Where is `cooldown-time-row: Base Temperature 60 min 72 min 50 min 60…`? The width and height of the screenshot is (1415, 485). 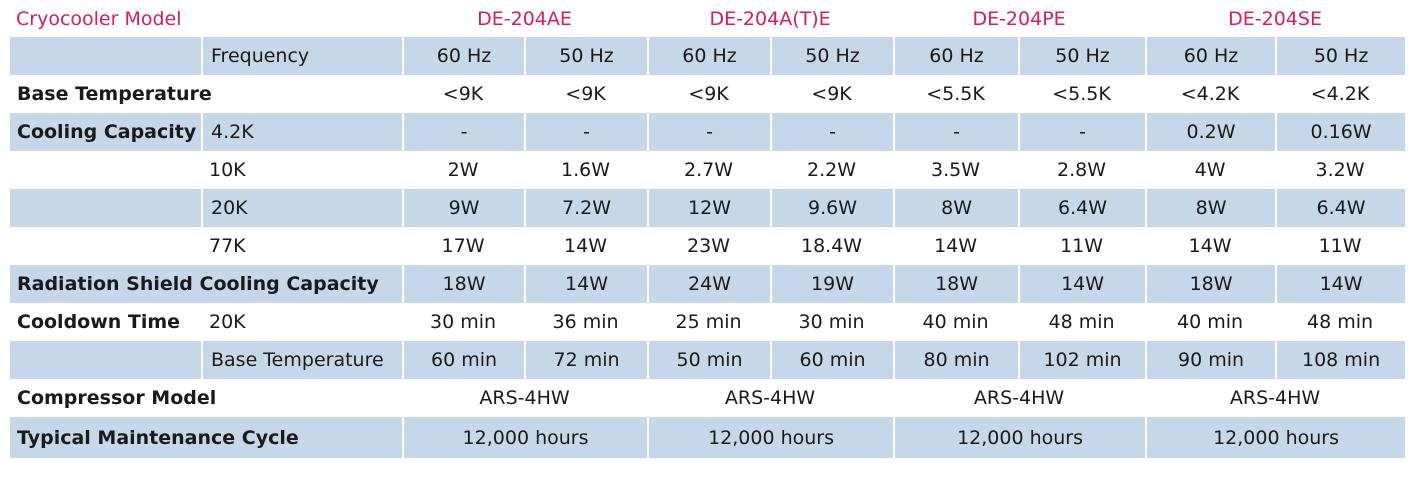
cooldown-time-row: Base Temperature 60 min 72 min 50 min 60… is located at coordinates (708, 360).